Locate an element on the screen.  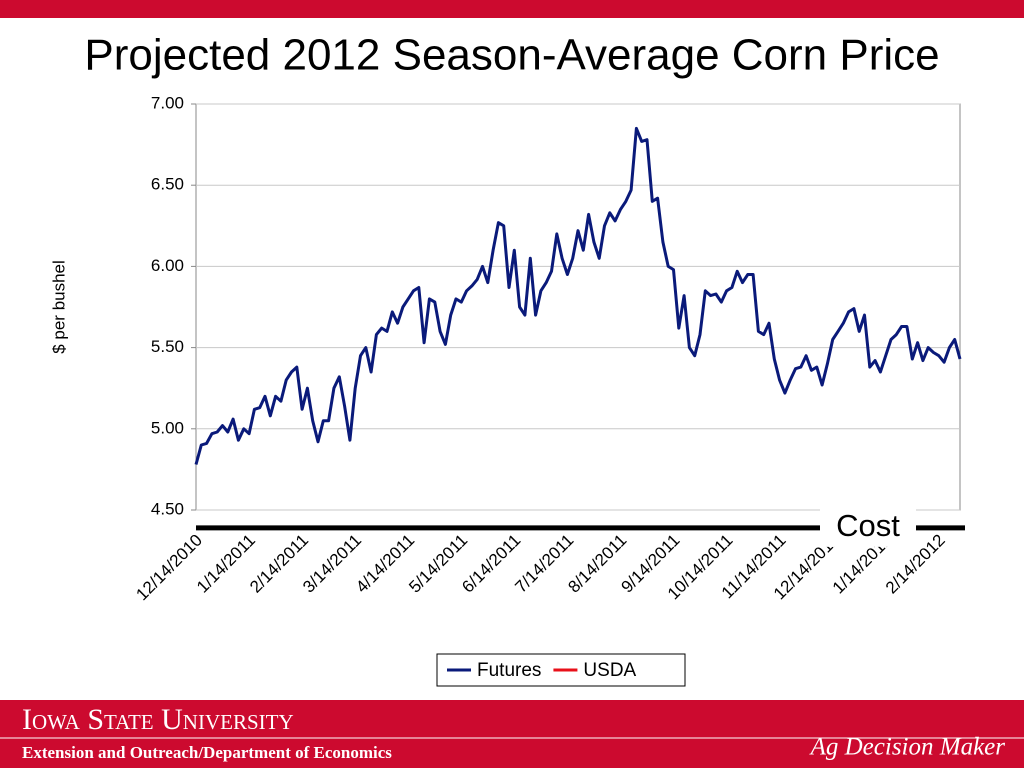
y-tick-label: 6.00 is located at coordinates (167, 265).